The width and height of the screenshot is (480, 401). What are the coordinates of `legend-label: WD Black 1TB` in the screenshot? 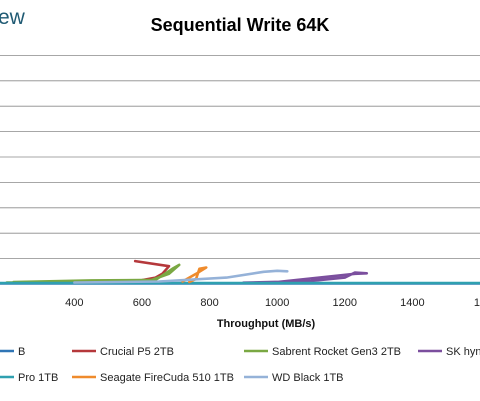 It's located at (308, 378).